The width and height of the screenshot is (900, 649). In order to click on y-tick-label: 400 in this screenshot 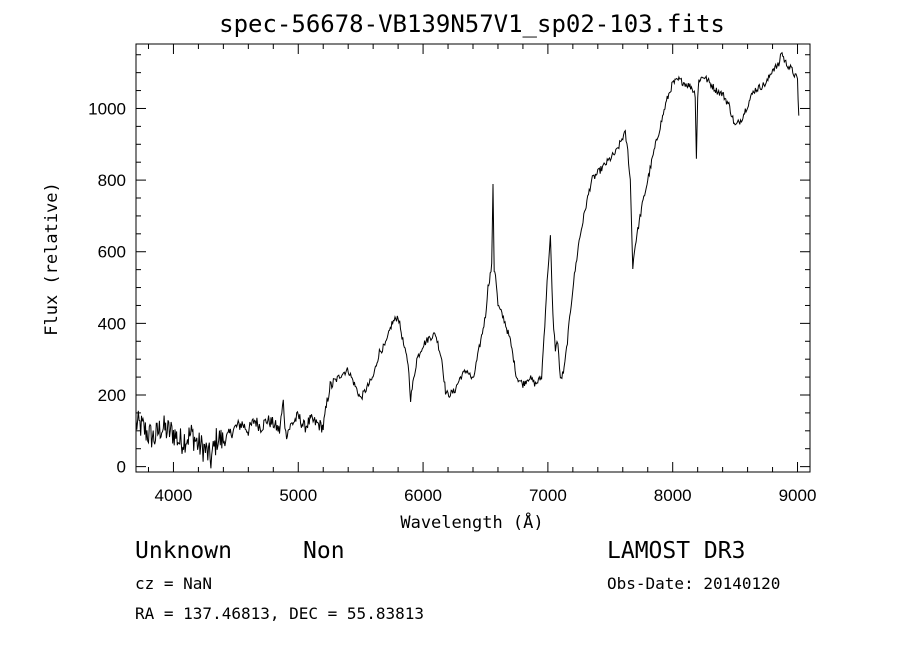, I will do `click(112, 323)`.